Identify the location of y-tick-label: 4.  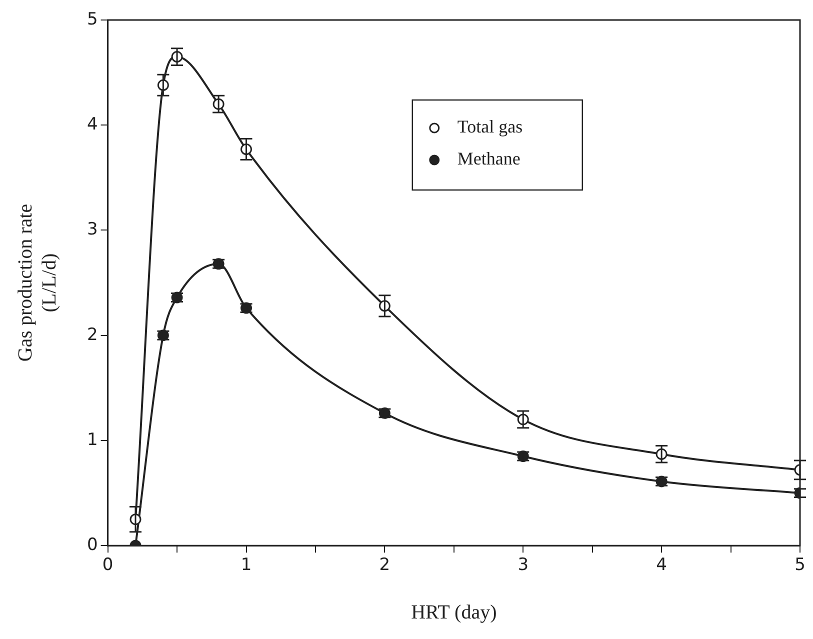
(92, 124).